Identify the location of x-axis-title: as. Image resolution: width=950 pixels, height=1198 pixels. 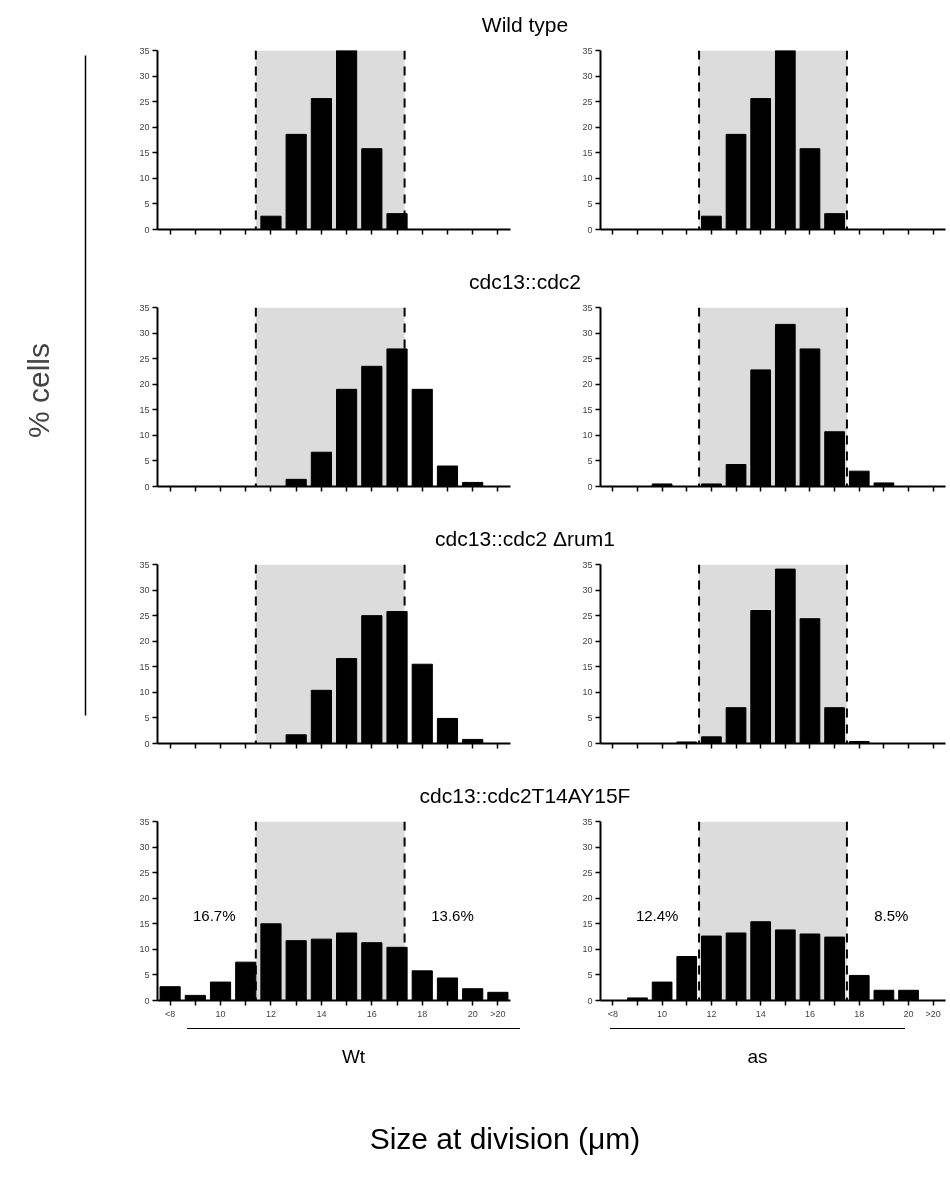
(757, 1049).